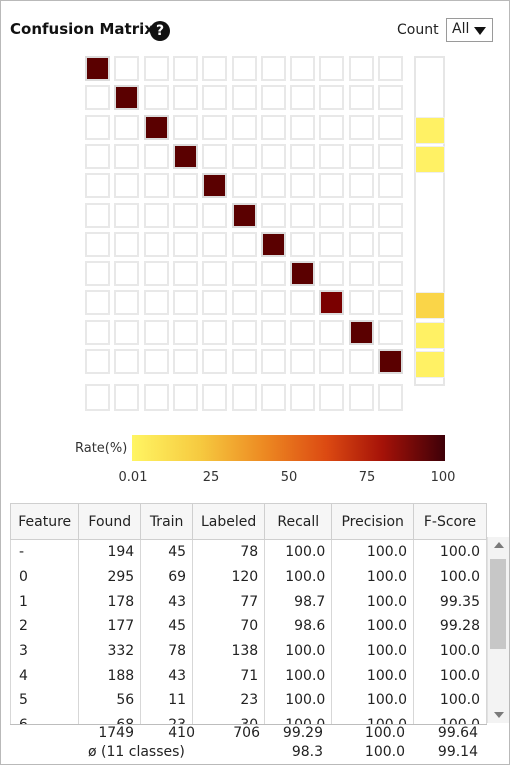 This screenshot has width=510, height=765. What do you see at coordinates (167, 521) in the screenshot?
I see `column-header-train: Train` at bounding box center [167, 521].